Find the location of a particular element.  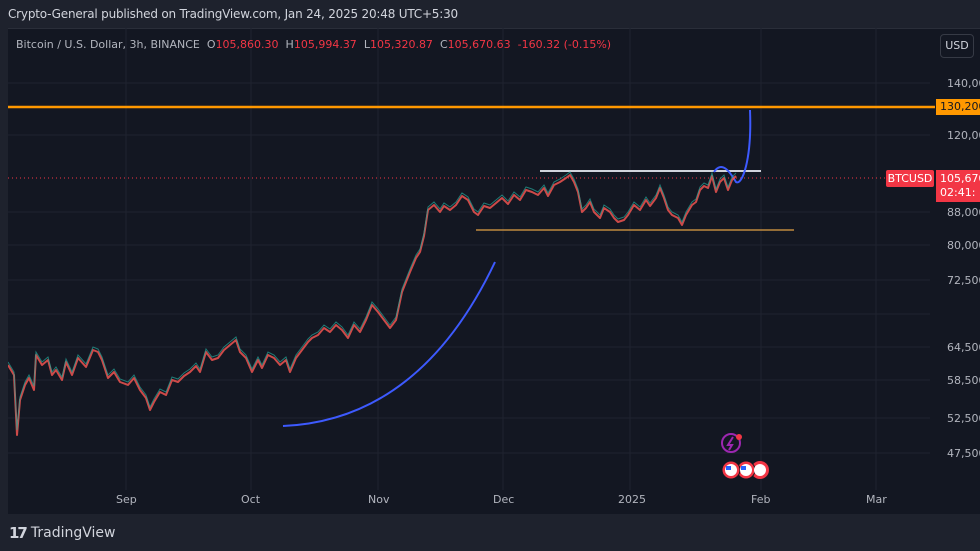

price-tick: 58,500 is located at coordinates (963, 380).